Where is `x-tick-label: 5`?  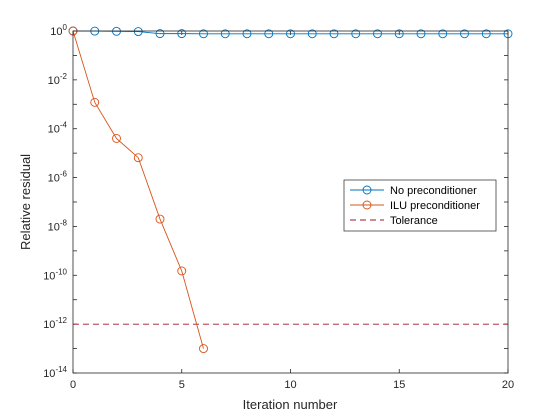
x-tick-label: 5 is located at coordinates (182, 385).